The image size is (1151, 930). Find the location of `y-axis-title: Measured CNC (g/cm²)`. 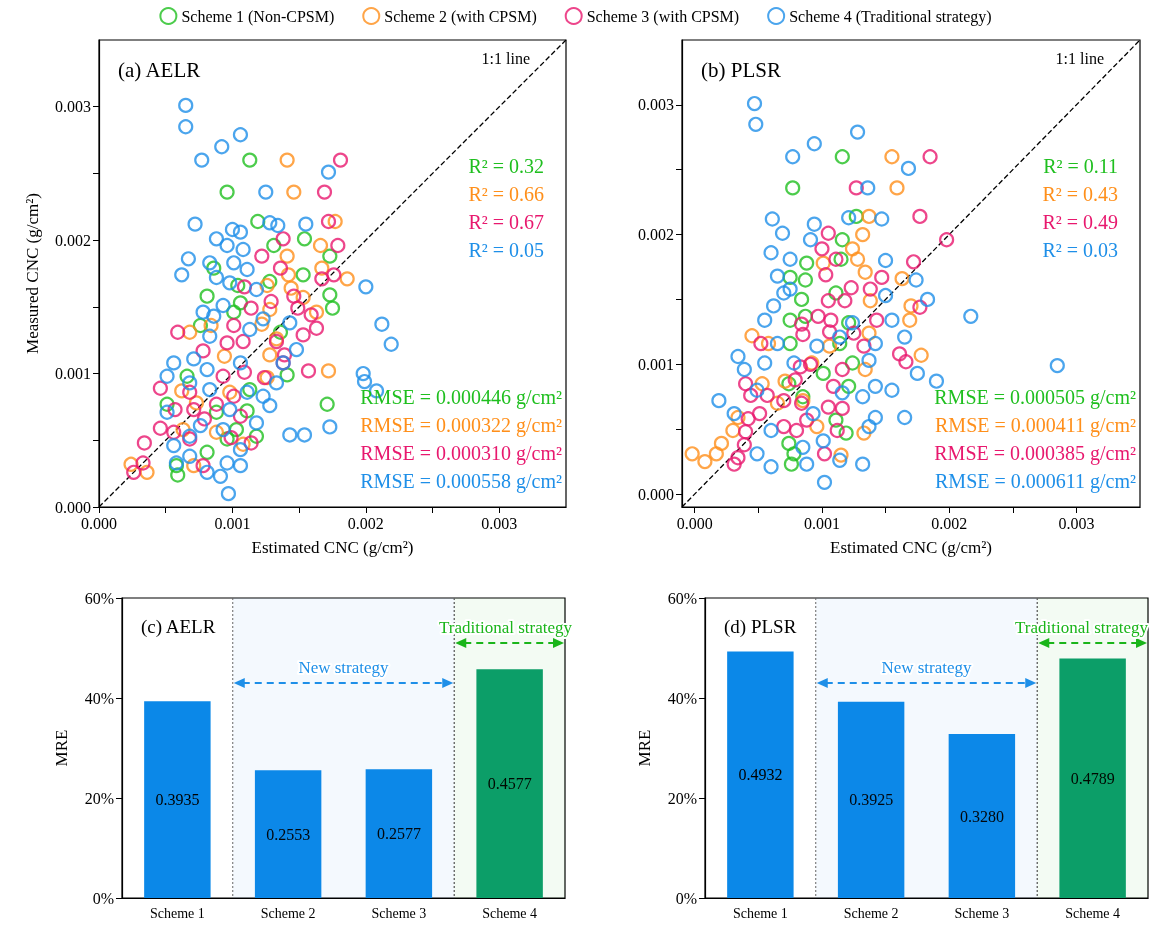

y-axis-title: Measured CNC (g/cm²) is located at coordinates (32, 273).